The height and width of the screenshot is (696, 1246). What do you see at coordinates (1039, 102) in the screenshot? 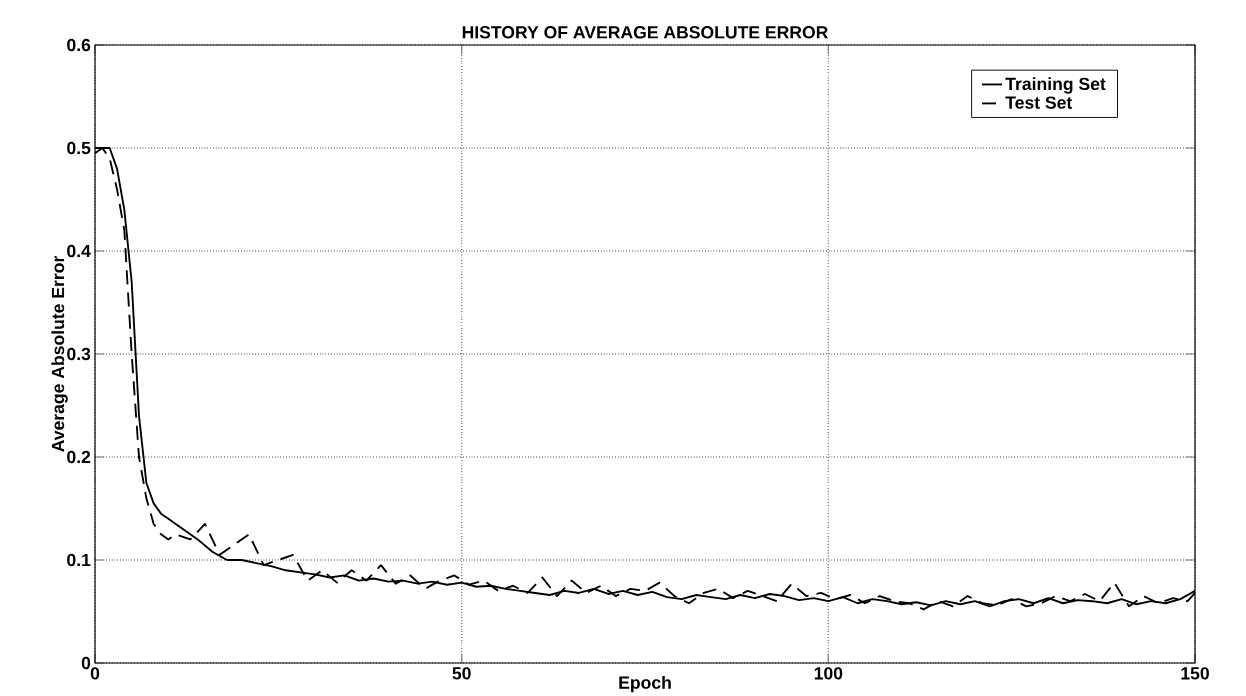
I see `legend-label: Test Set` at bounding box center [1039, 102].